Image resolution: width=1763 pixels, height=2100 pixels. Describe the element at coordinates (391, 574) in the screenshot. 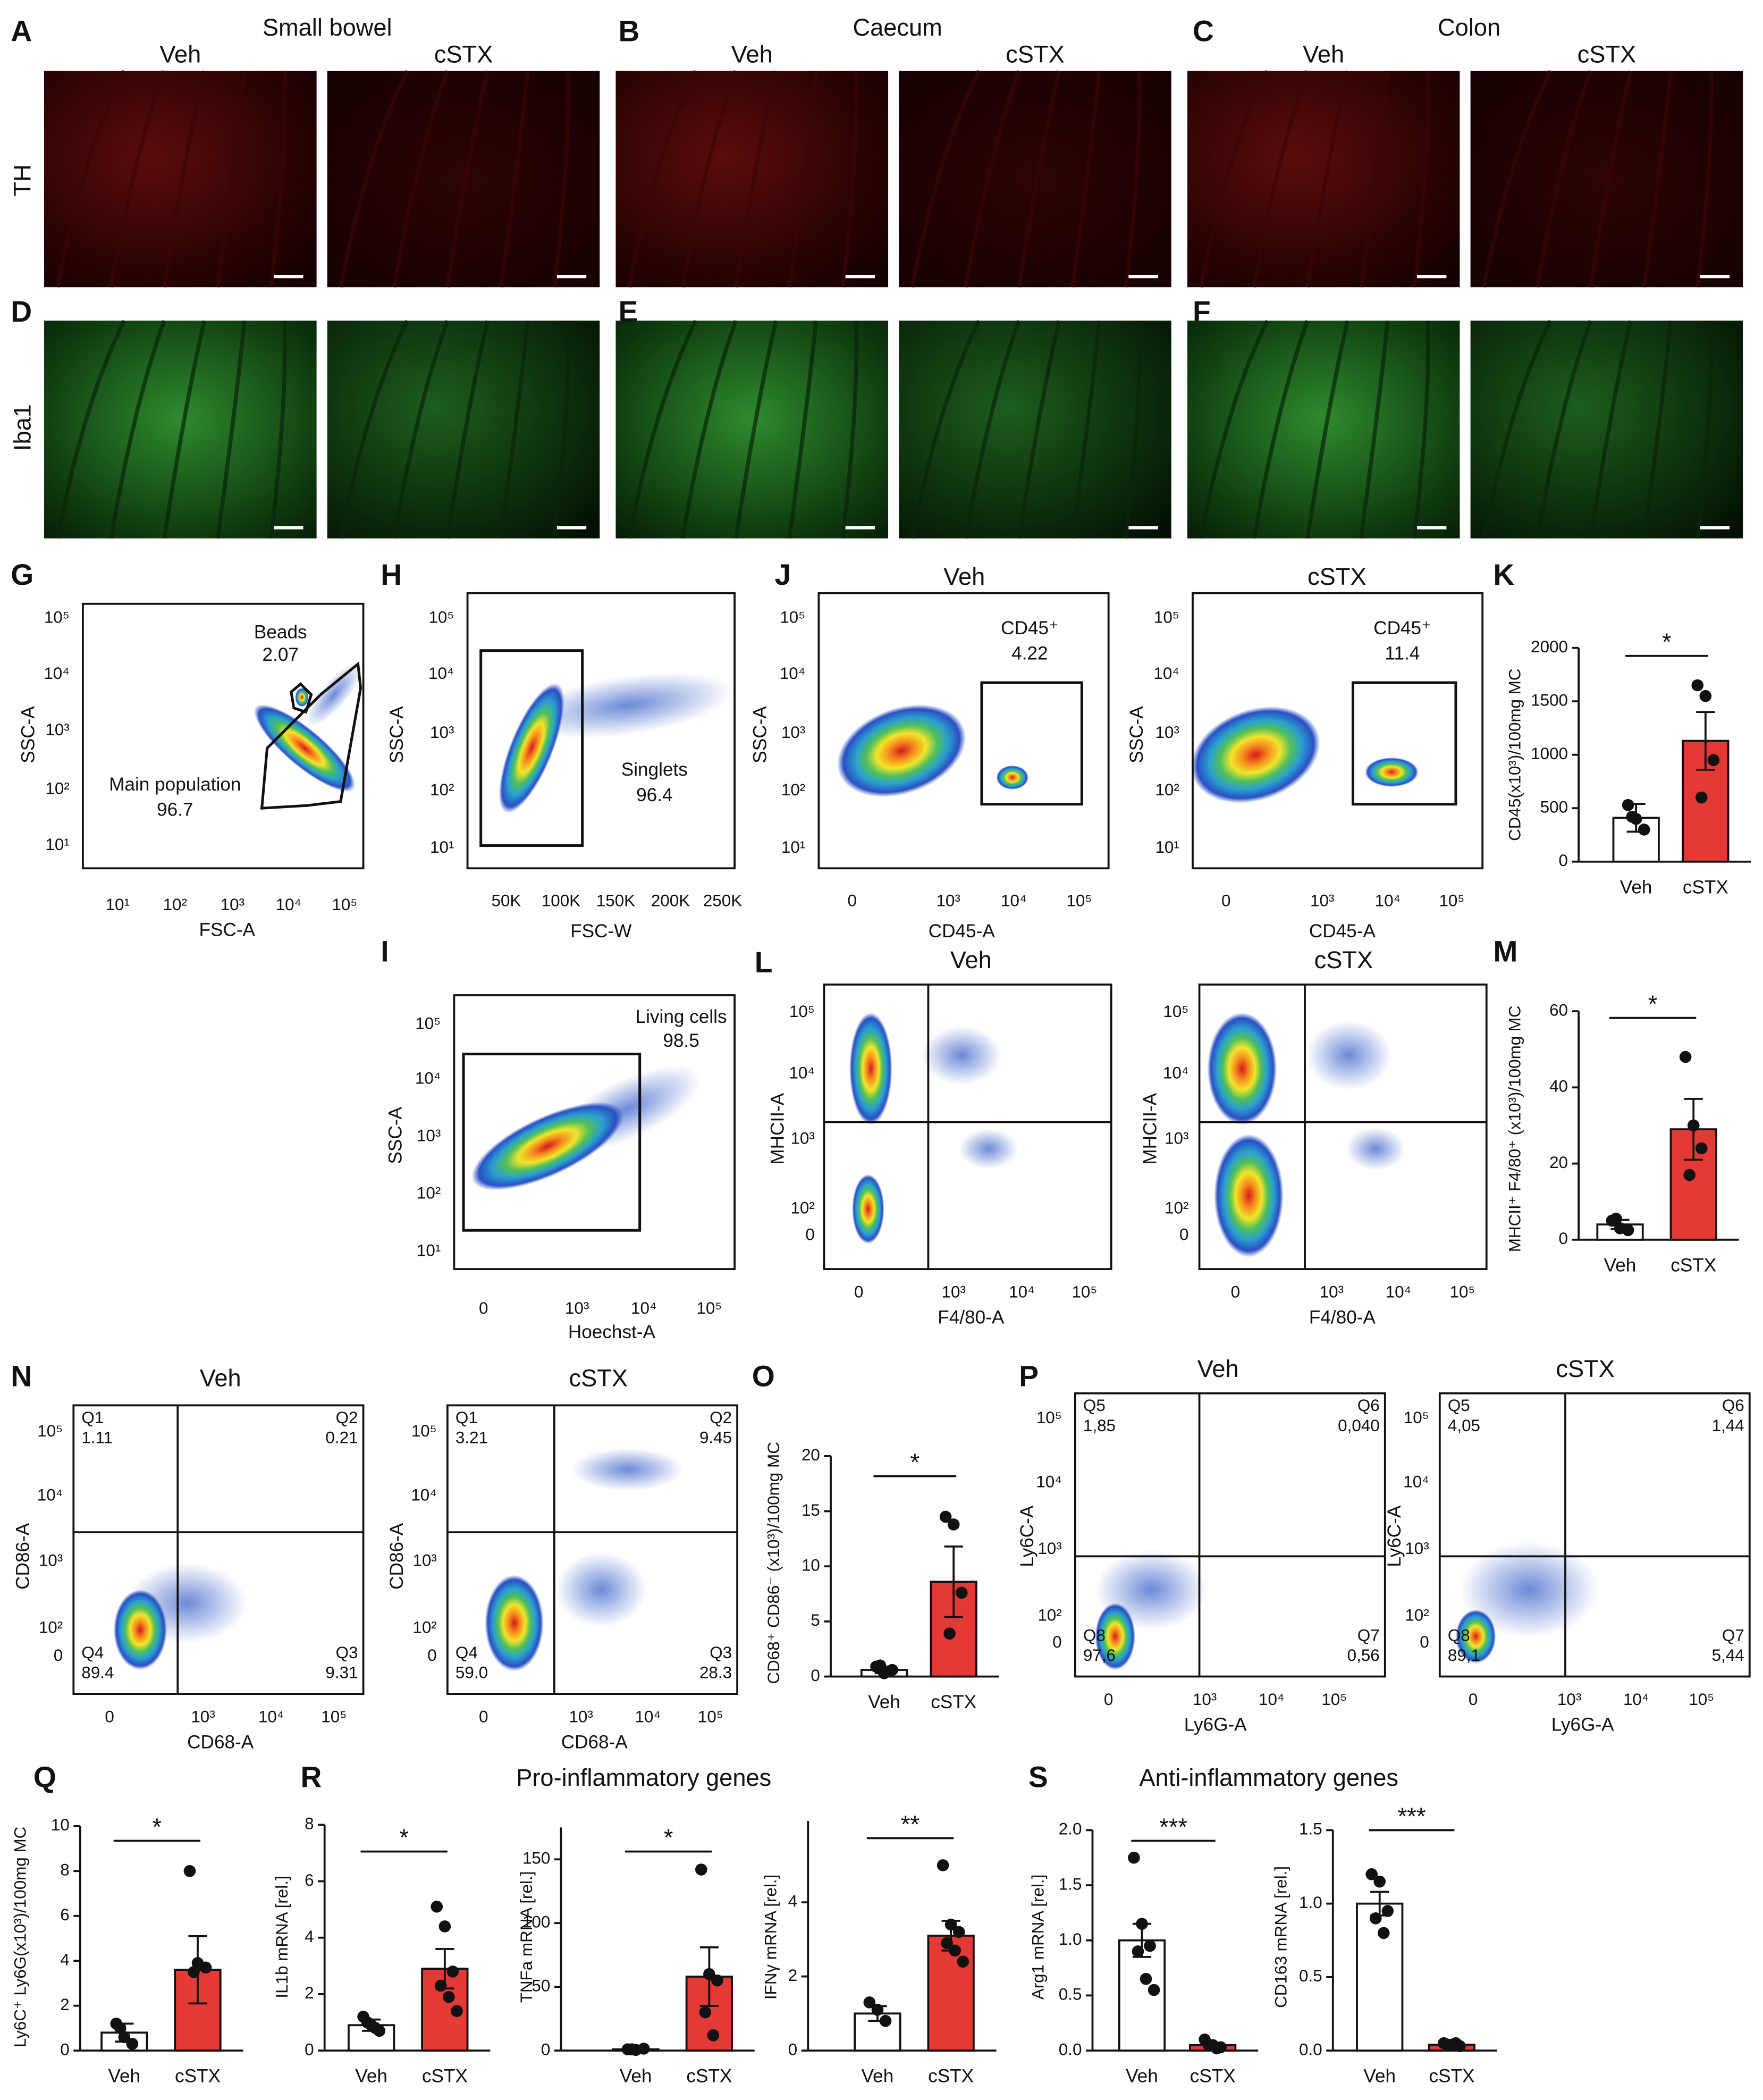

I see `panel-letter: H` at that location.